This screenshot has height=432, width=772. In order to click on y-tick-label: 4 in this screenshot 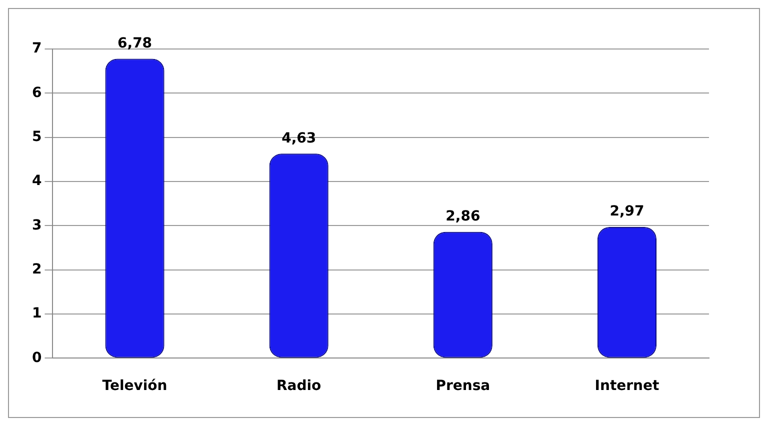, I will do `click(37, 181)`.